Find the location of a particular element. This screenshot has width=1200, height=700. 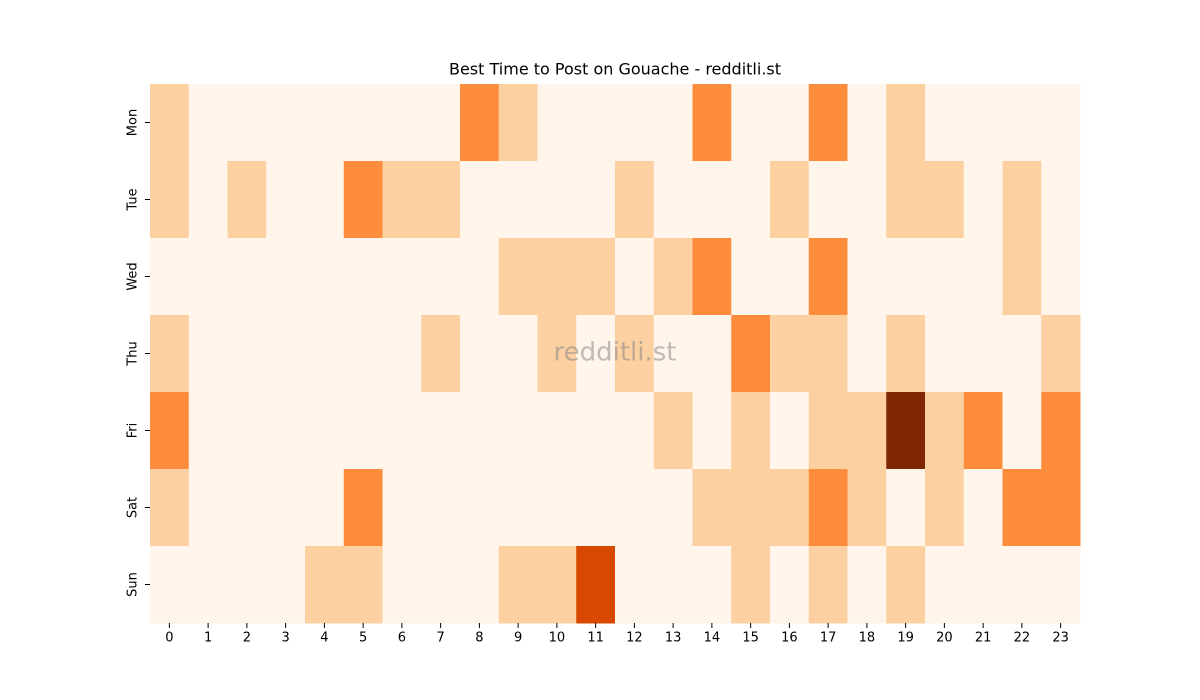

y-tick-label: Sun is located at coordinates (133, 584).